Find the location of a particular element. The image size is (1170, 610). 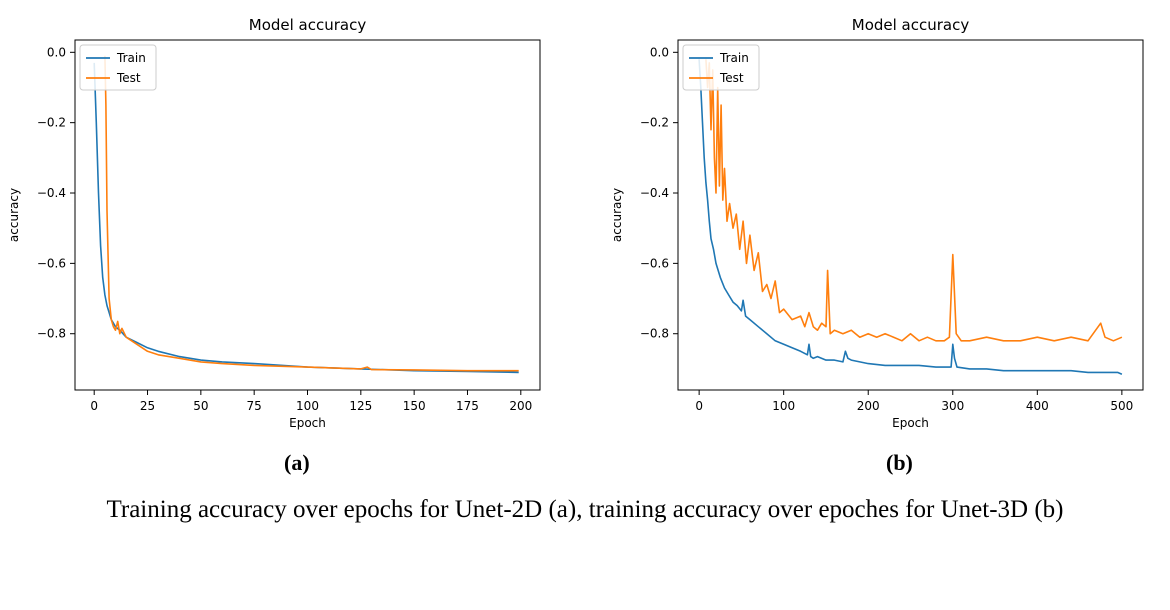

x-tick-label: 50 is located at coordinates (200, 406).